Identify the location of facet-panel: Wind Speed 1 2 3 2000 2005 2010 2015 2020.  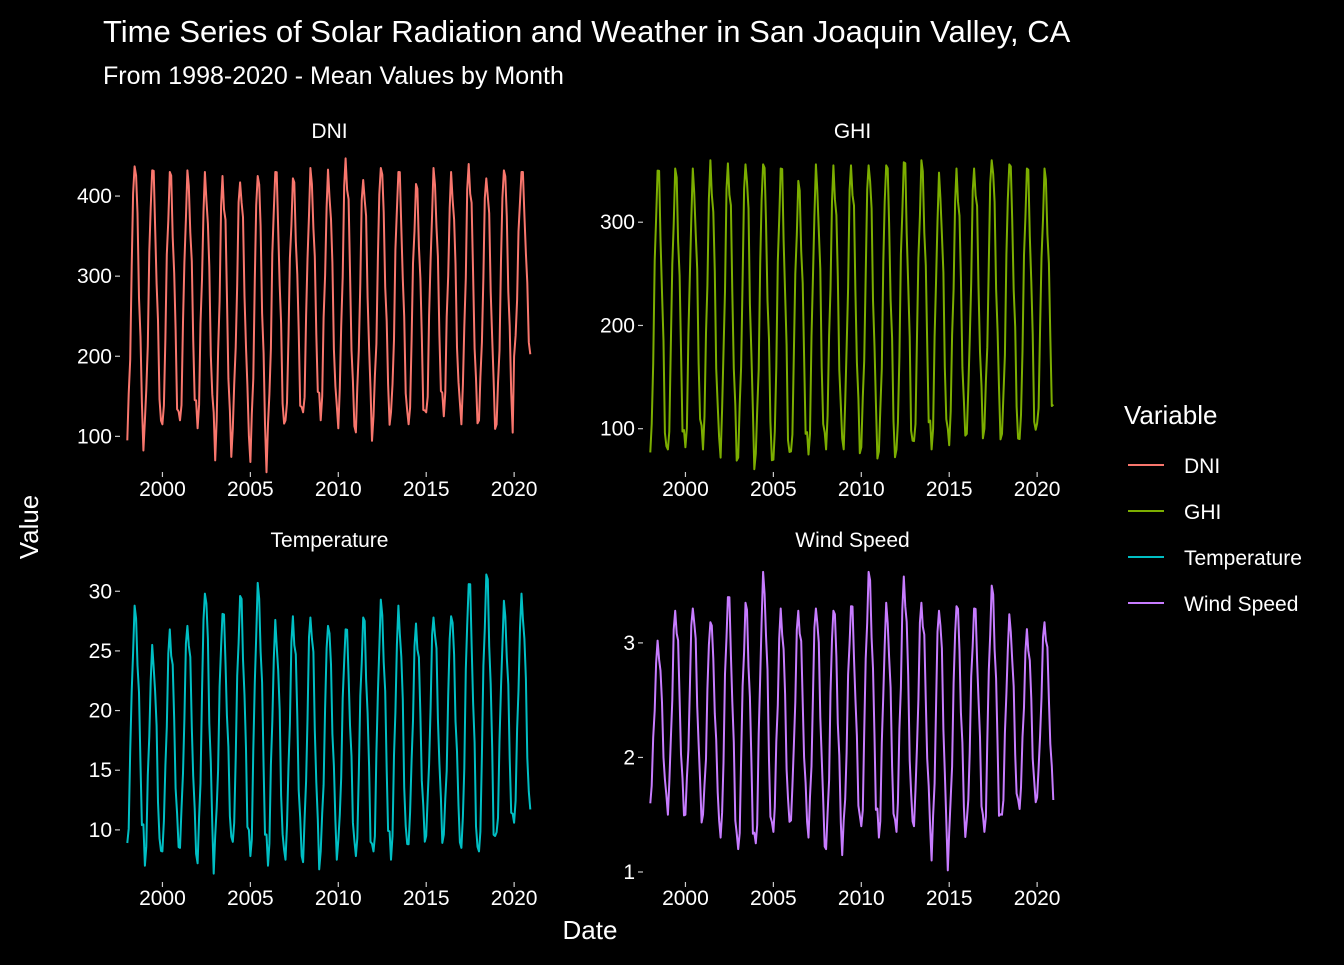
(841, 719).